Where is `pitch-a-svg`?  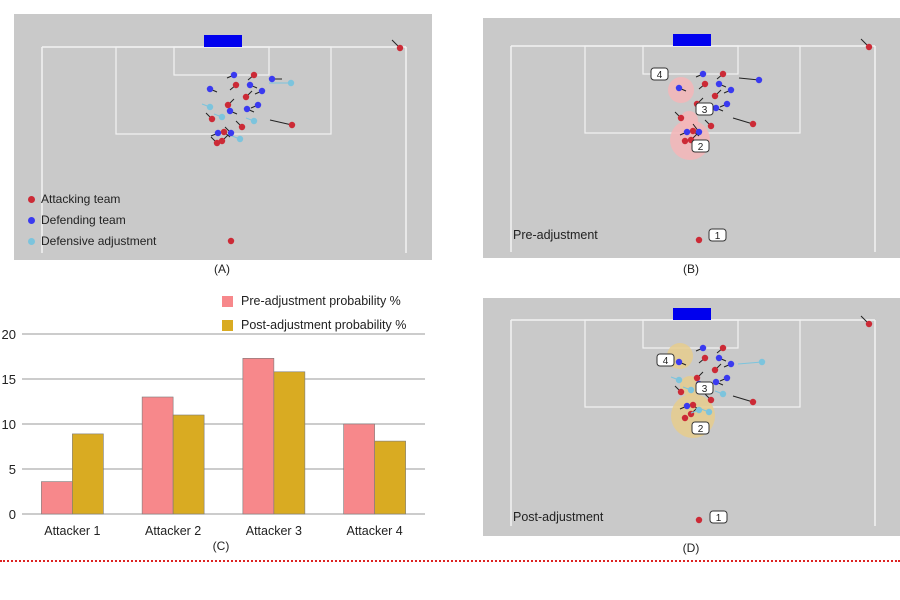 pitch-a-svg is located at coordinates (224, 144).